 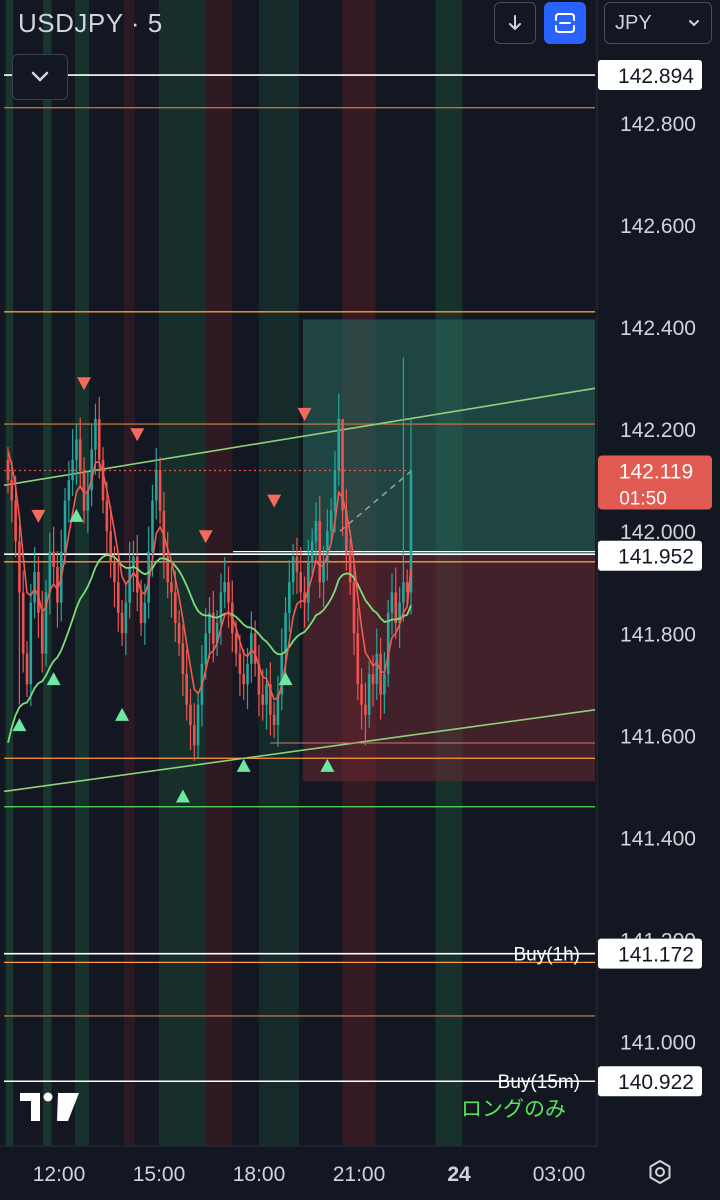 What do you see at coordinates (59, 1174) in the screenshot?
I see `time-tick-label: 12:00` at bounding box center [59, 1174].